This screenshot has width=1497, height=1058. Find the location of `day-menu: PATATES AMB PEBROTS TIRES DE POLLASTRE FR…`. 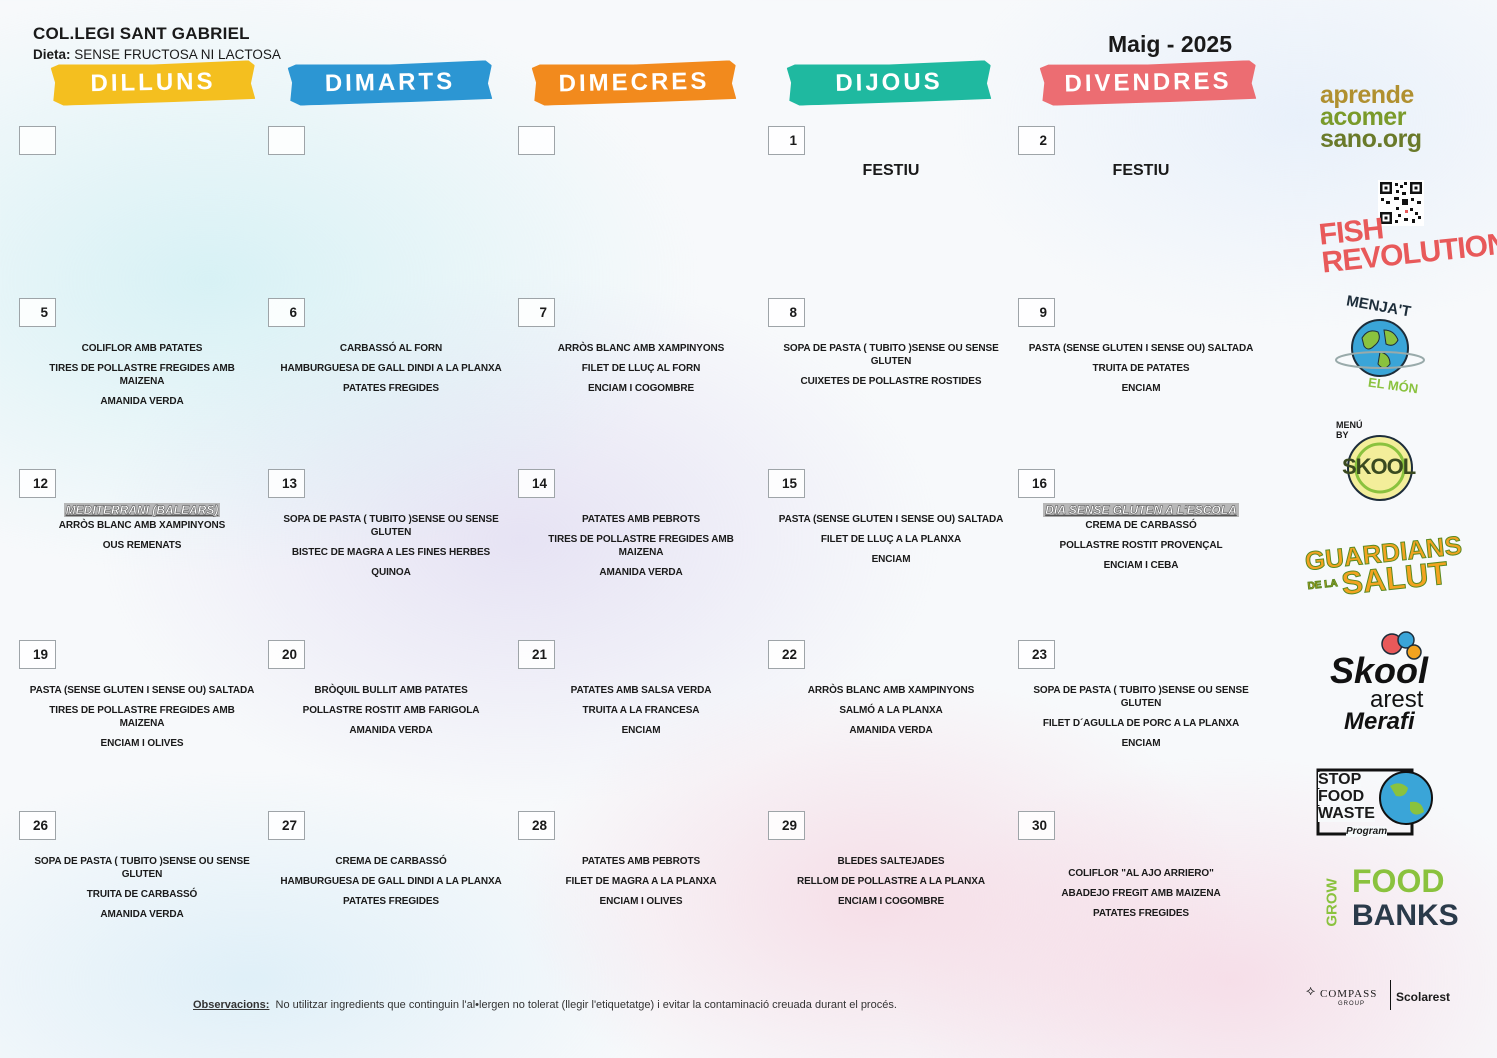

day-menu: PATATES AMB PEBROTS TIRES DE POLLASTRE FR… is located at coordinates (641, 549).